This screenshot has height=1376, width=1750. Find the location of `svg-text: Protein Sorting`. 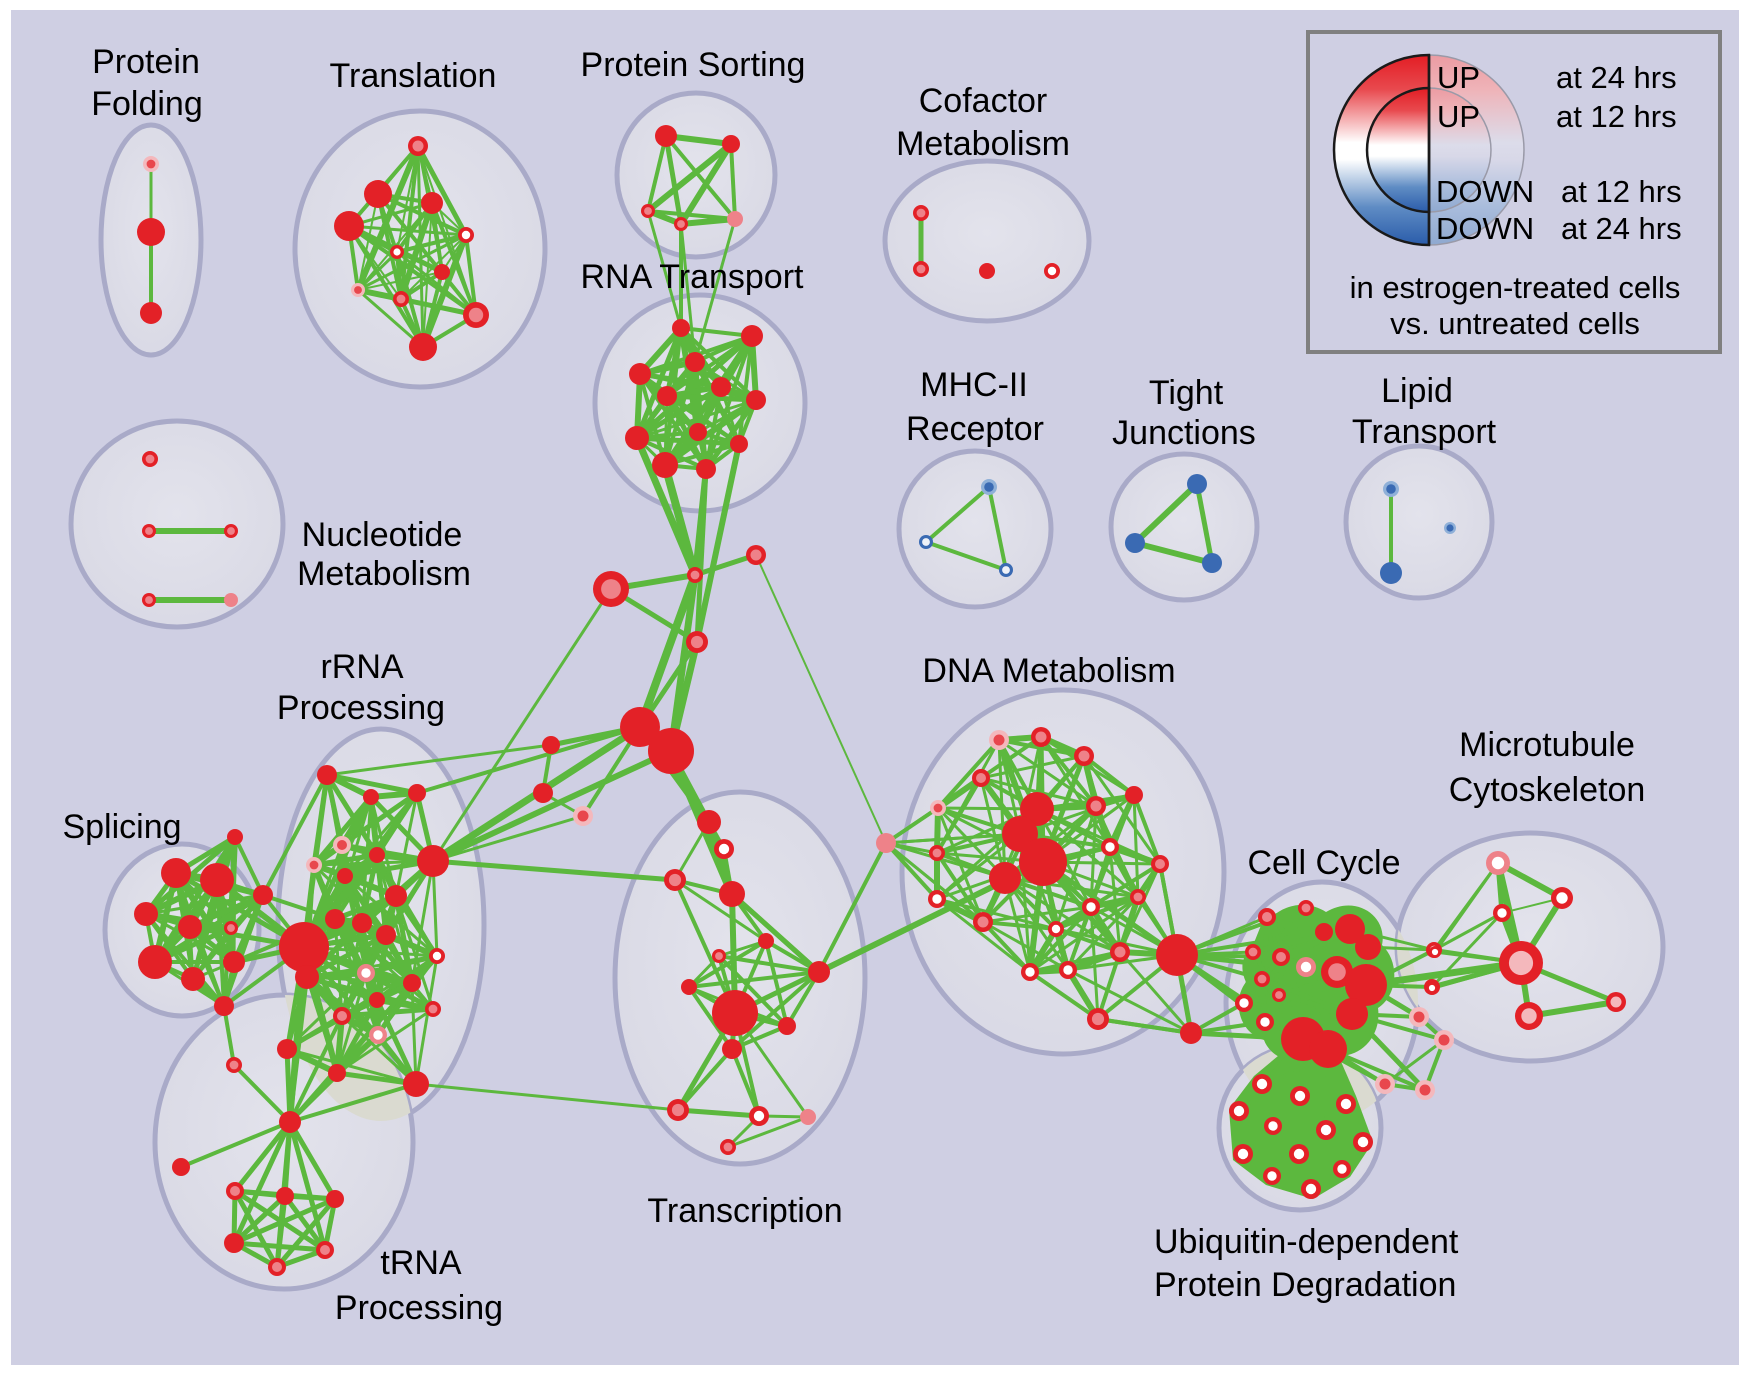

svg-text: Protein Sorting is located at coordinates (693, 65).